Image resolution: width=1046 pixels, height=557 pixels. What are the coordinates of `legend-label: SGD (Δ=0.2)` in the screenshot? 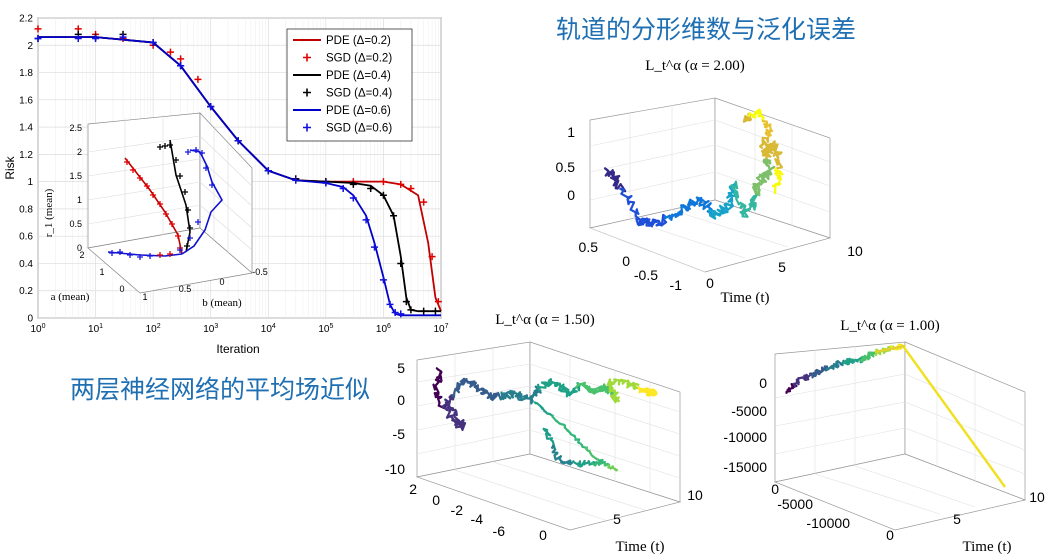 It's located at (359, 59).